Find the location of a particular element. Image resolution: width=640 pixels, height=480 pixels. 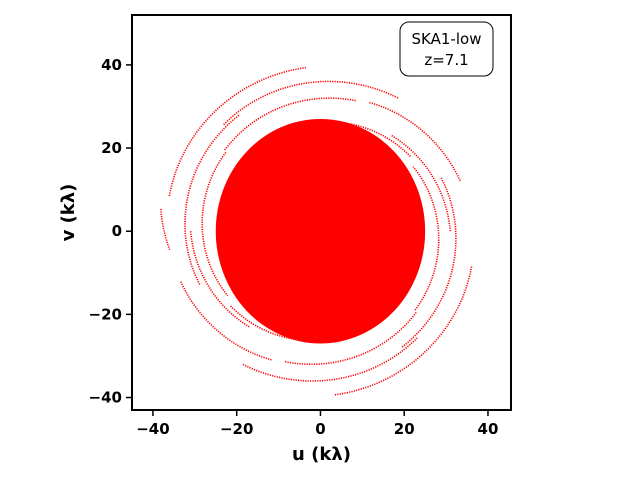

y-tick-label: 20 is located at coordinates (111, 148).